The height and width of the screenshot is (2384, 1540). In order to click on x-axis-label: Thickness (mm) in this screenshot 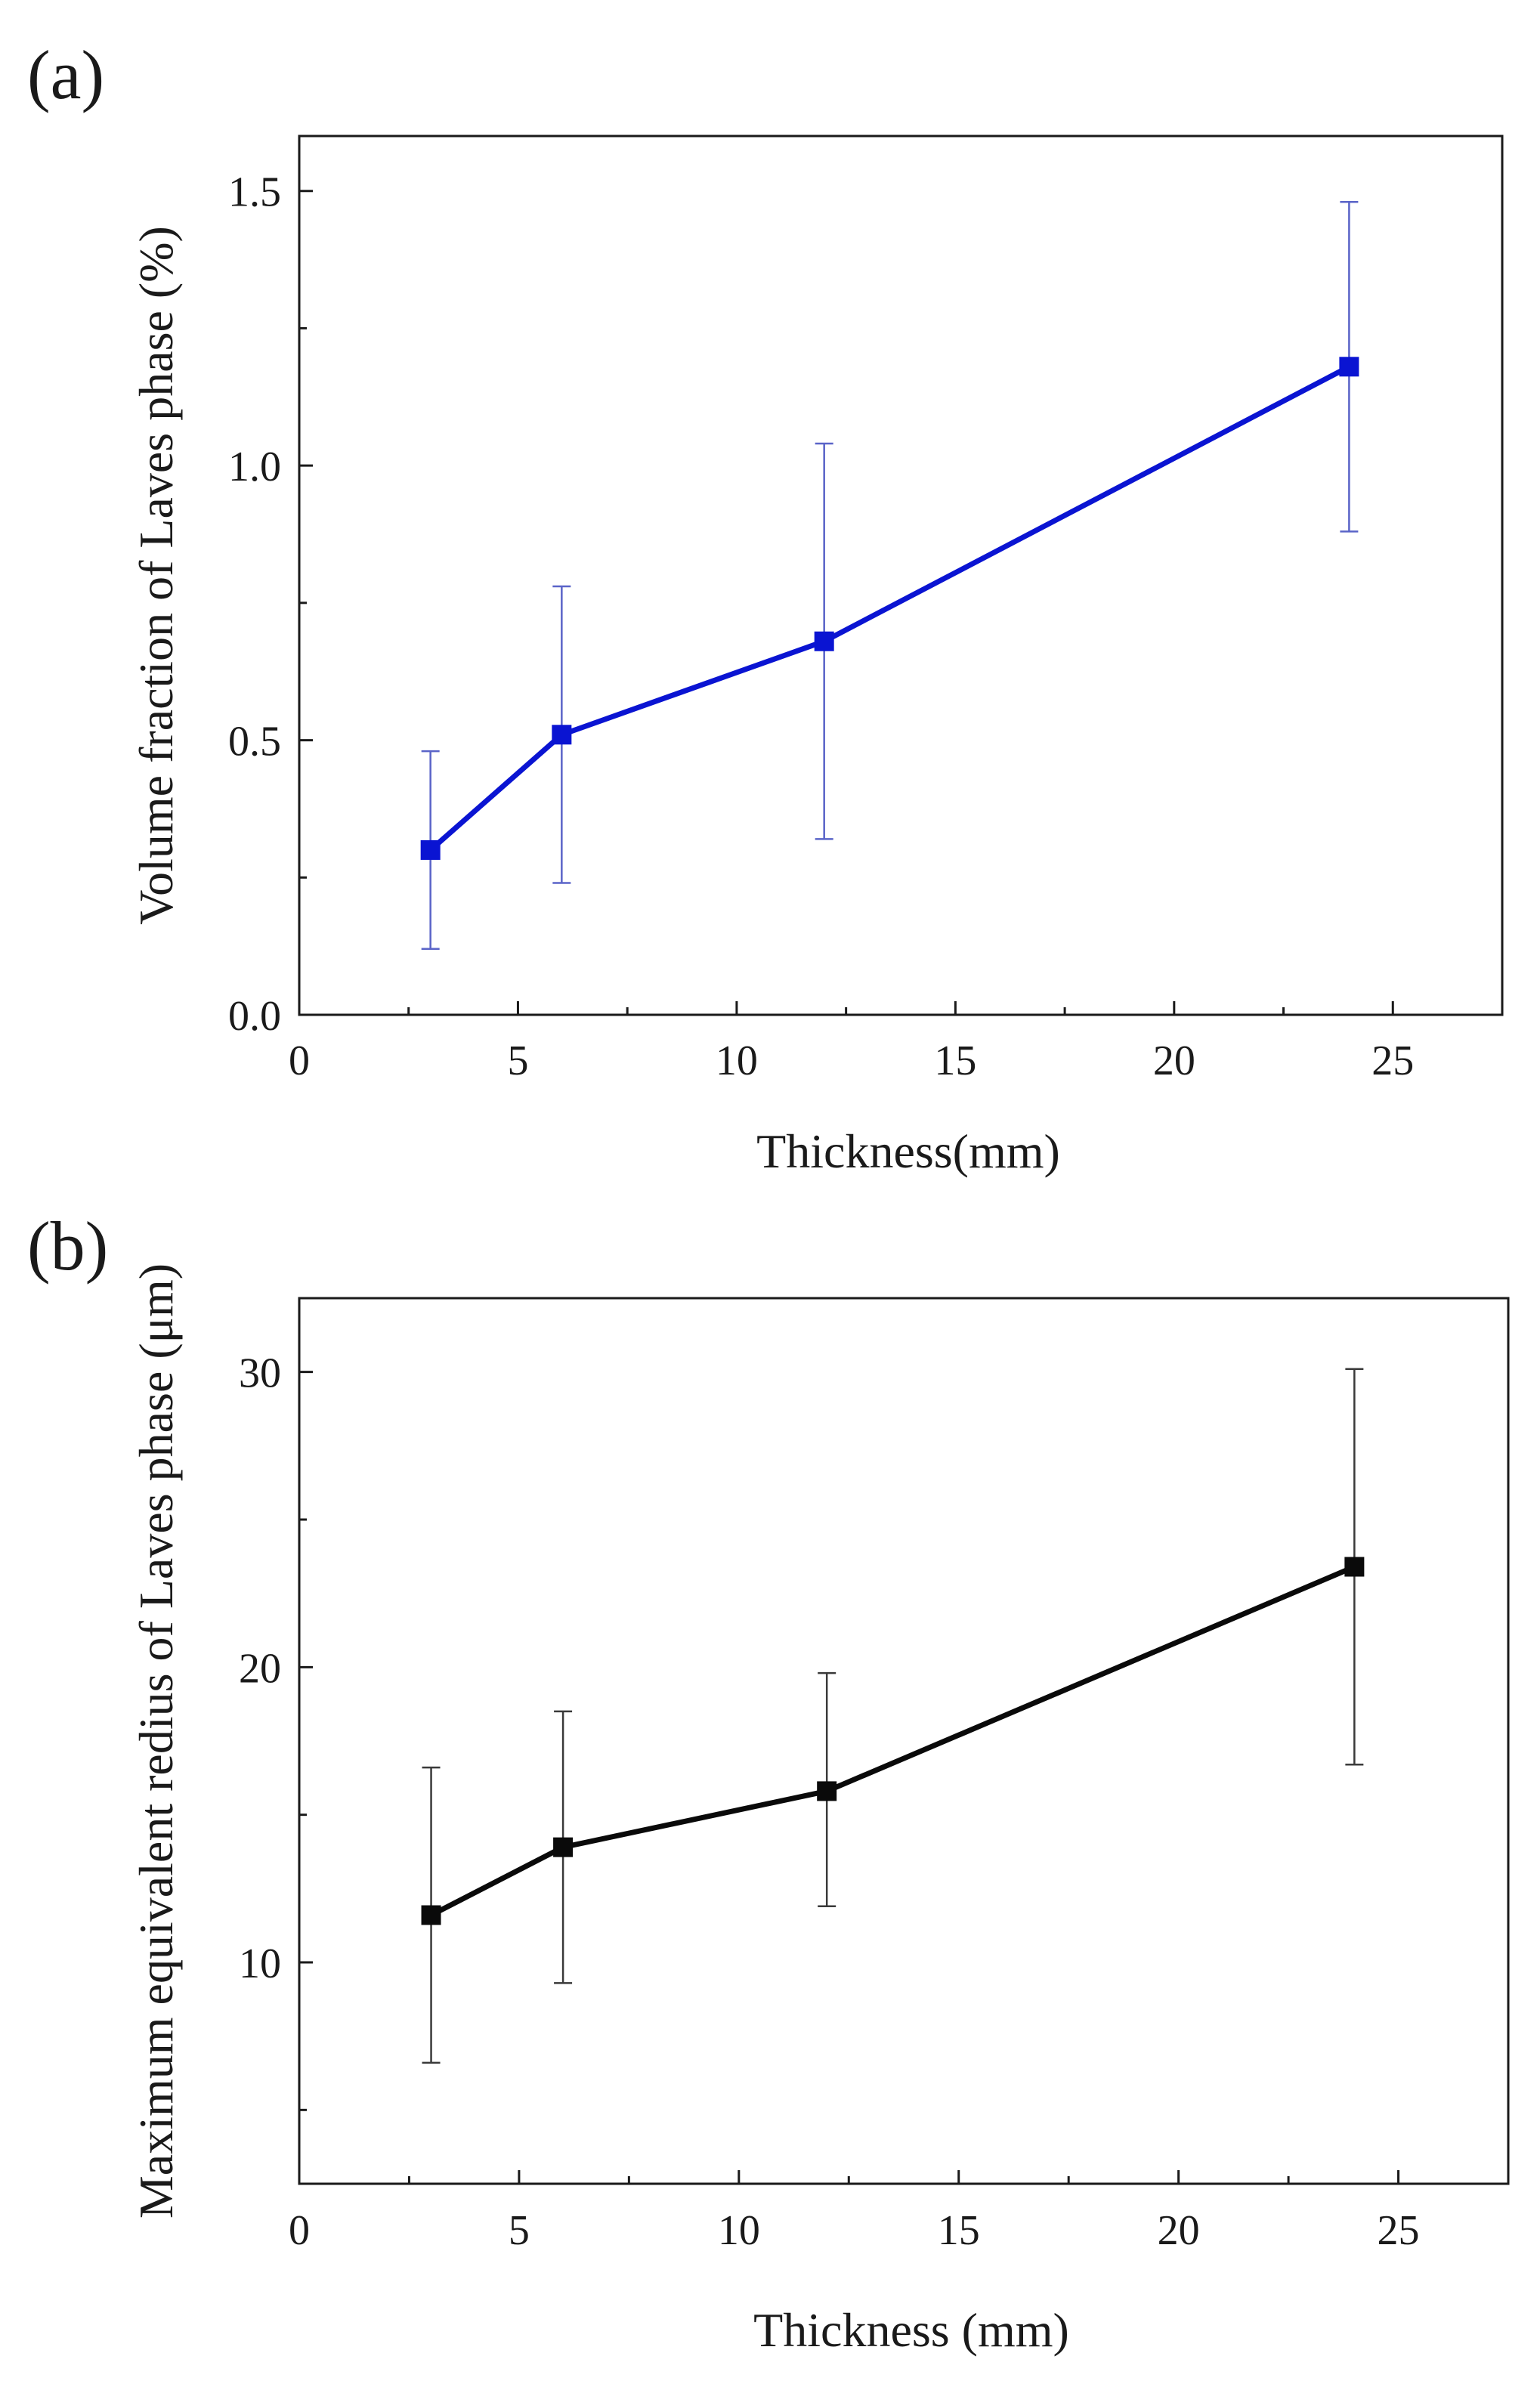, I will do `click(911, 2330)`.